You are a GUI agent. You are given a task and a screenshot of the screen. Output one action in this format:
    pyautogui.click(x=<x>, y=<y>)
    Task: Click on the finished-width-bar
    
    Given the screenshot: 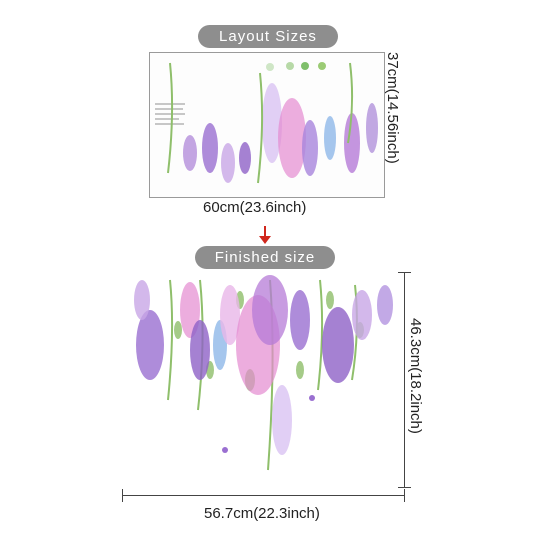 What is the action you would take?
    pyautogui.click(x=263, y=495)
    